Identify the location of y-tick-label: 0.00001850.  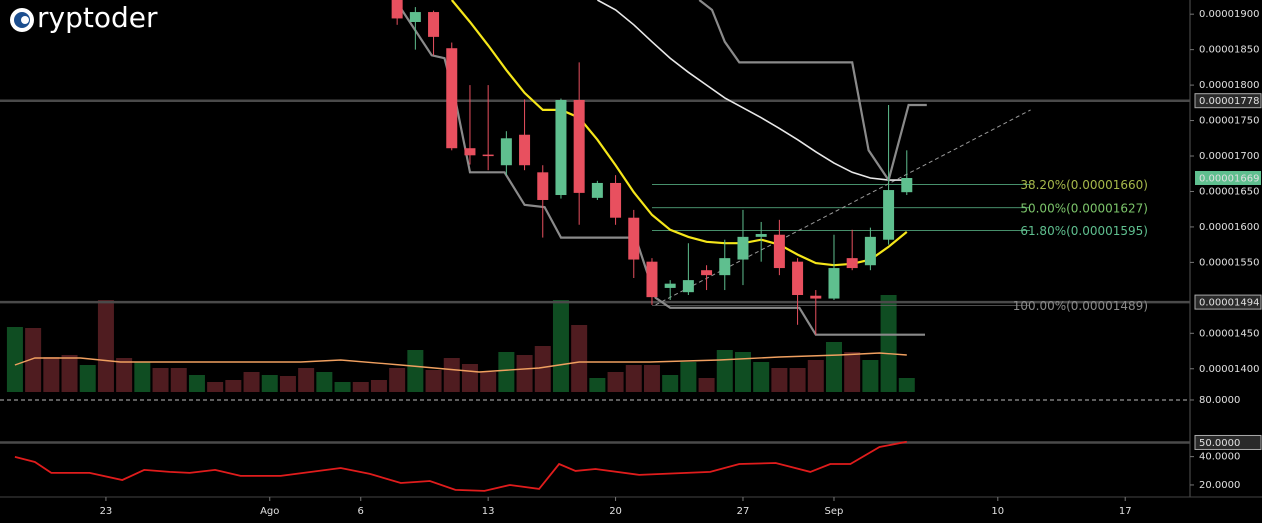
(1229, 50).